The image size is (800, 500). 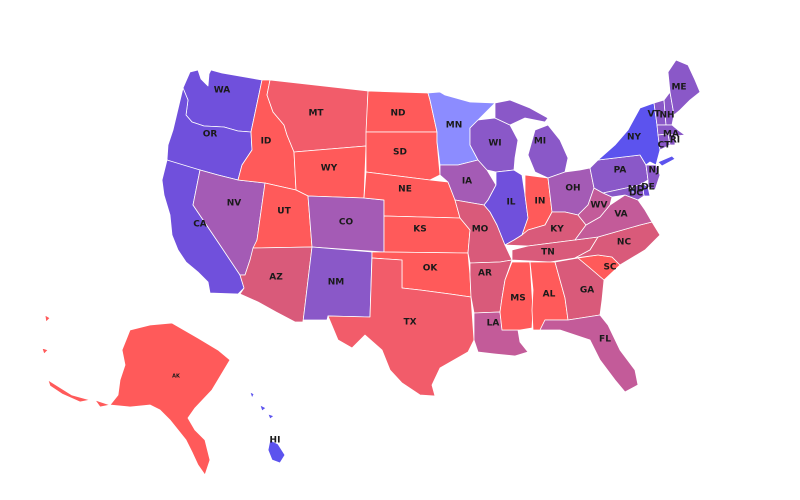 What do you see at coordinates (136, 395) in the screenshot?
I see `state-ak` at bounding box center [136, 395].